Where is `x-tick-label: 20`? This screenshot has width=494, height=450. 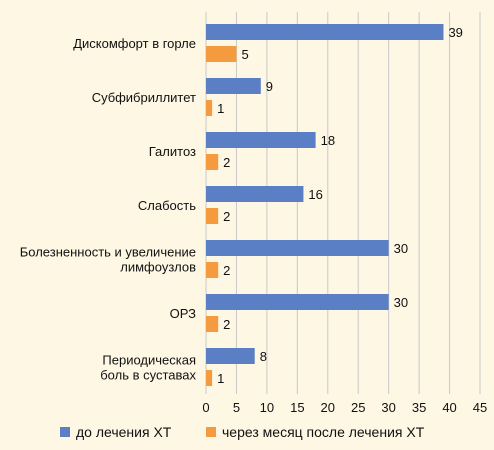 x-tick-label: 20 is located at coordinates (328, 407).